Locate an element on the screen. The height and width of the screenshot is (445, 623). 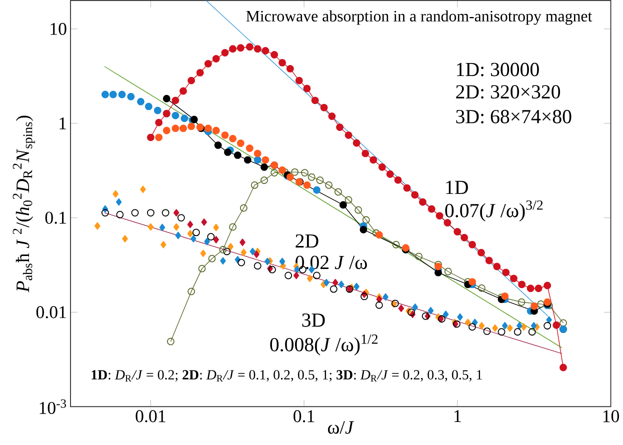
x-tick-label: 0.01 is located at coordinates (151, 416).